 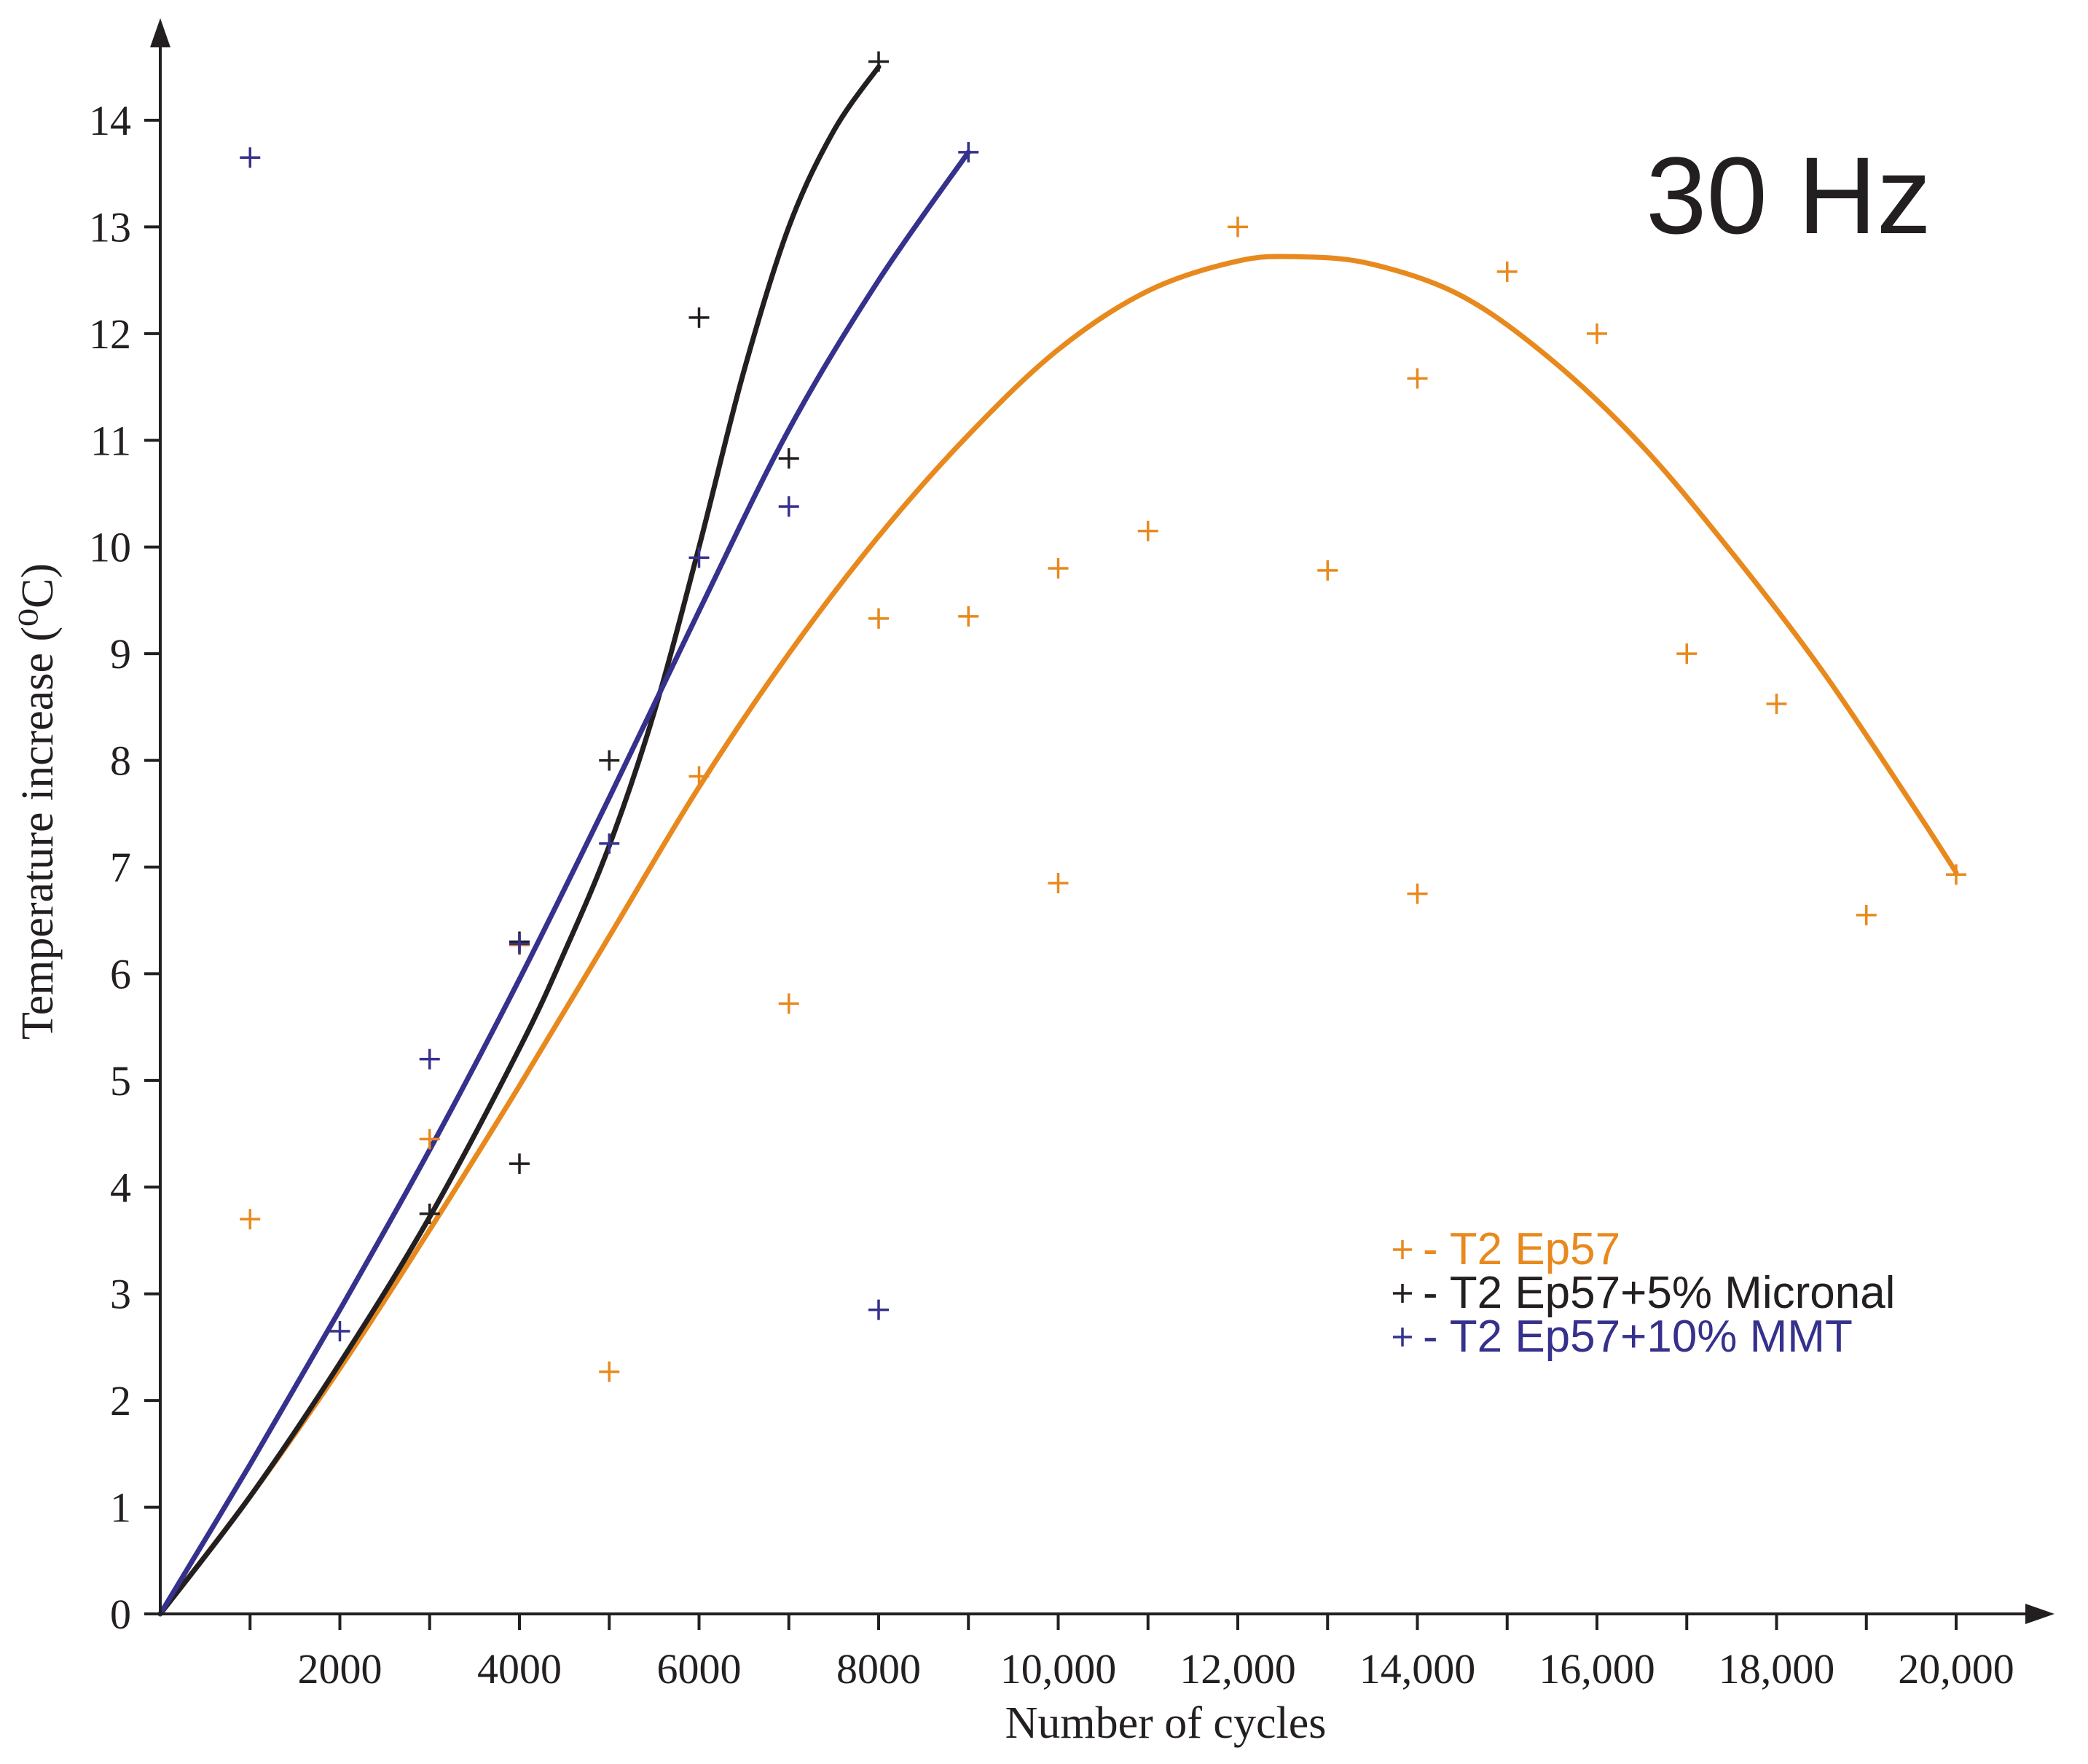 I want to click on y-axis-title: Temperature increase (⁰C), so click(x=38, y=801).